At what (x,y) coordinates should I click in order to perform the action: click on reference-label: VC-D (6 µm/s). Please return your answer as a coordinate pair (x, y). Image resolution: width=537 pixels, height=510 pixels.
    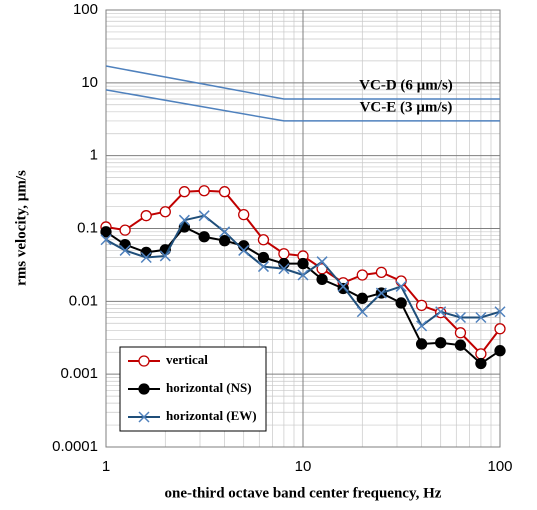
    Looking at the image, I should click on (406, 85).